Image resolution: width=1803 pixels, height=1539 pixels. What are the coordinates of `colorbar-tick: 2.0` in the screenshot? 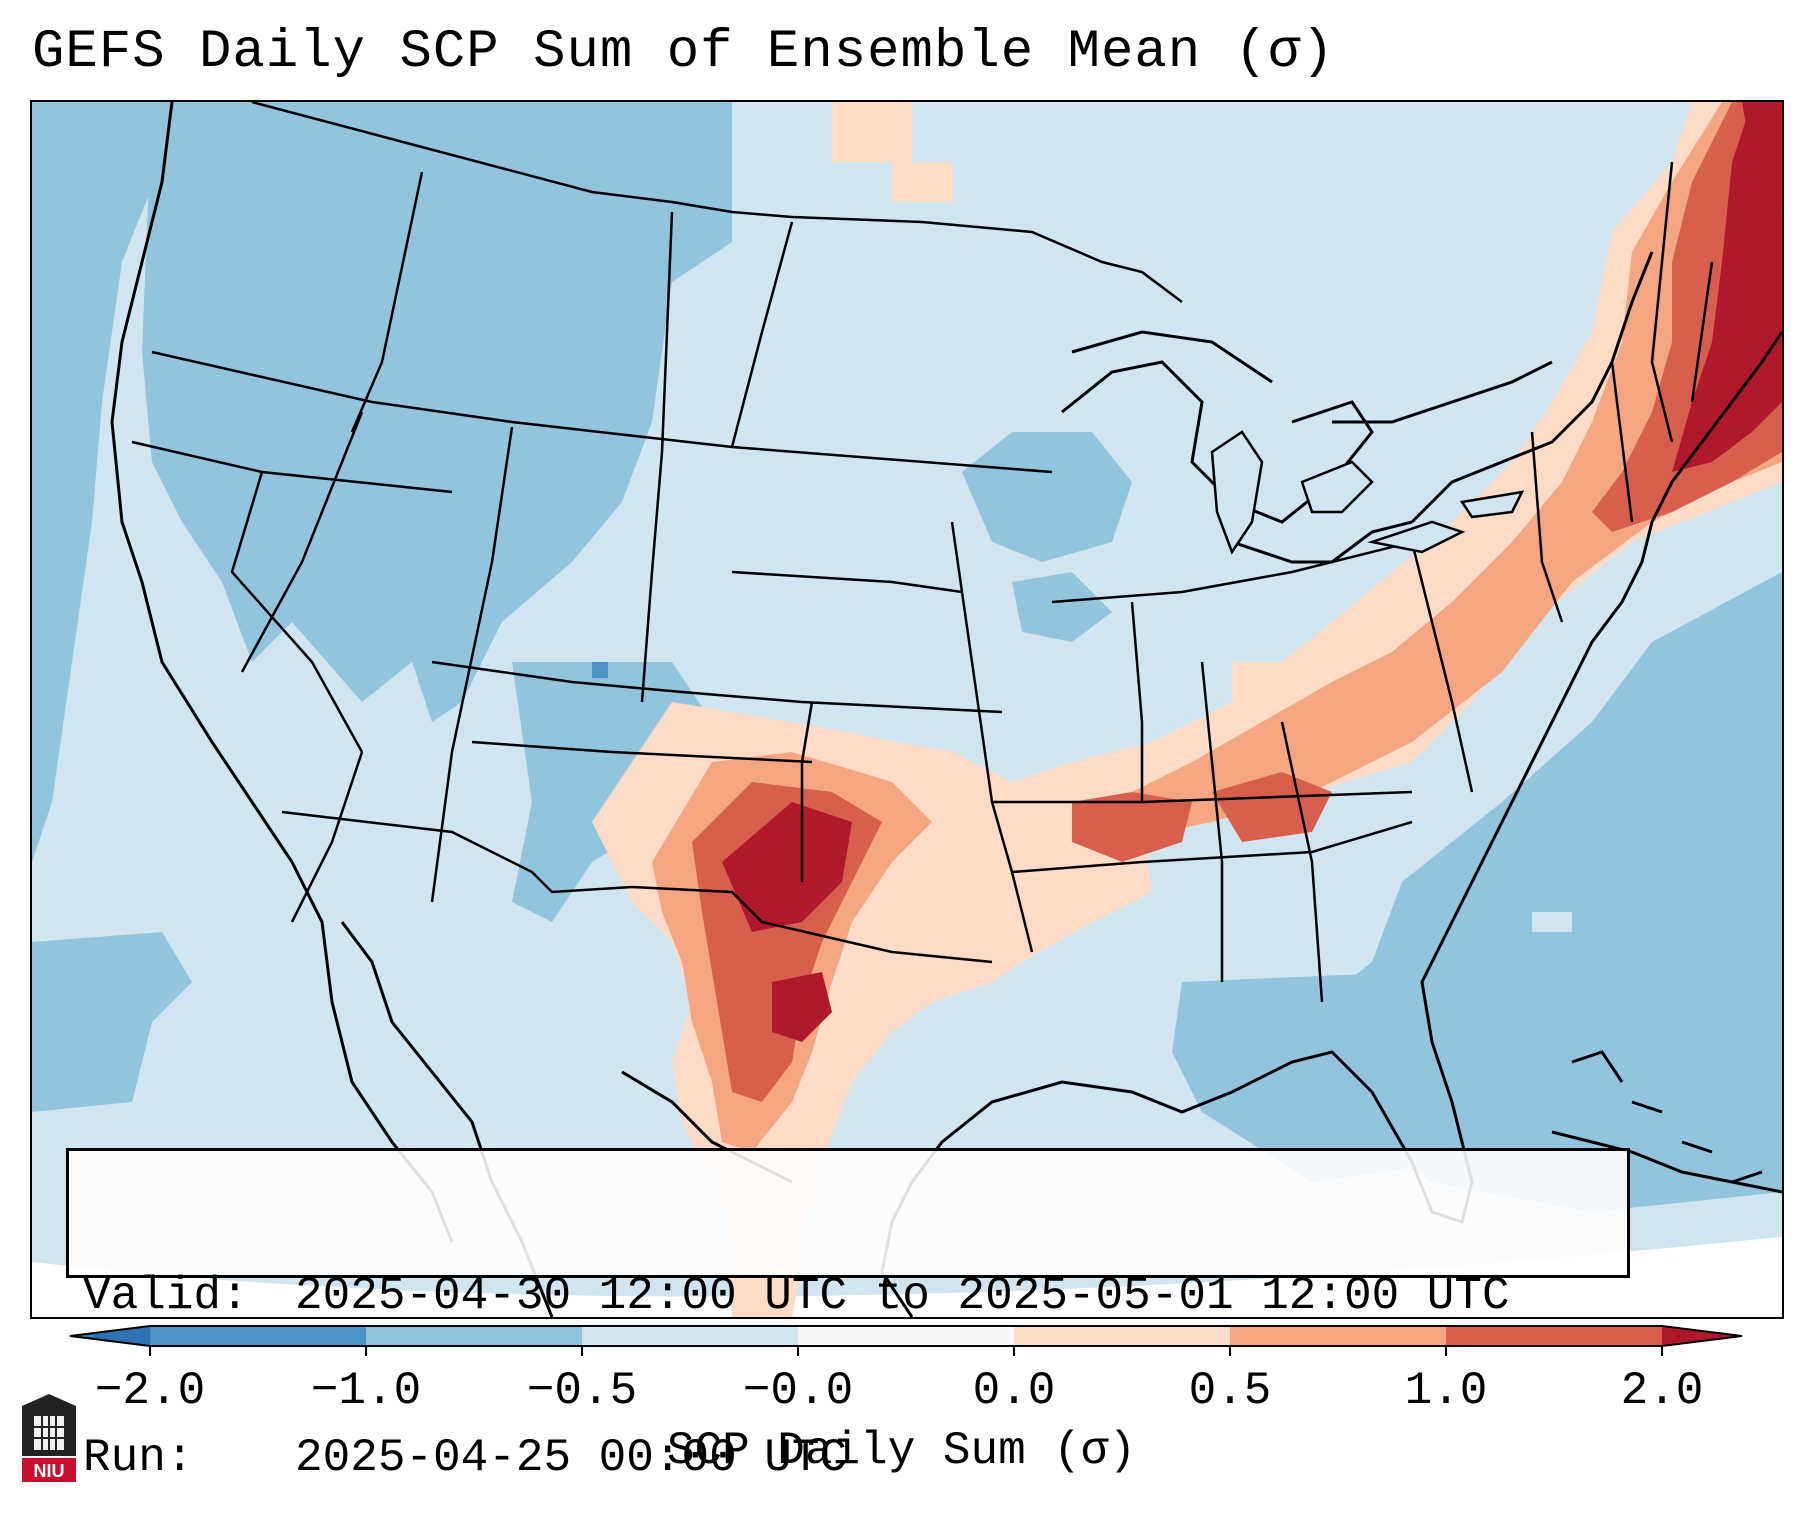 It's located at (1662, 1391).